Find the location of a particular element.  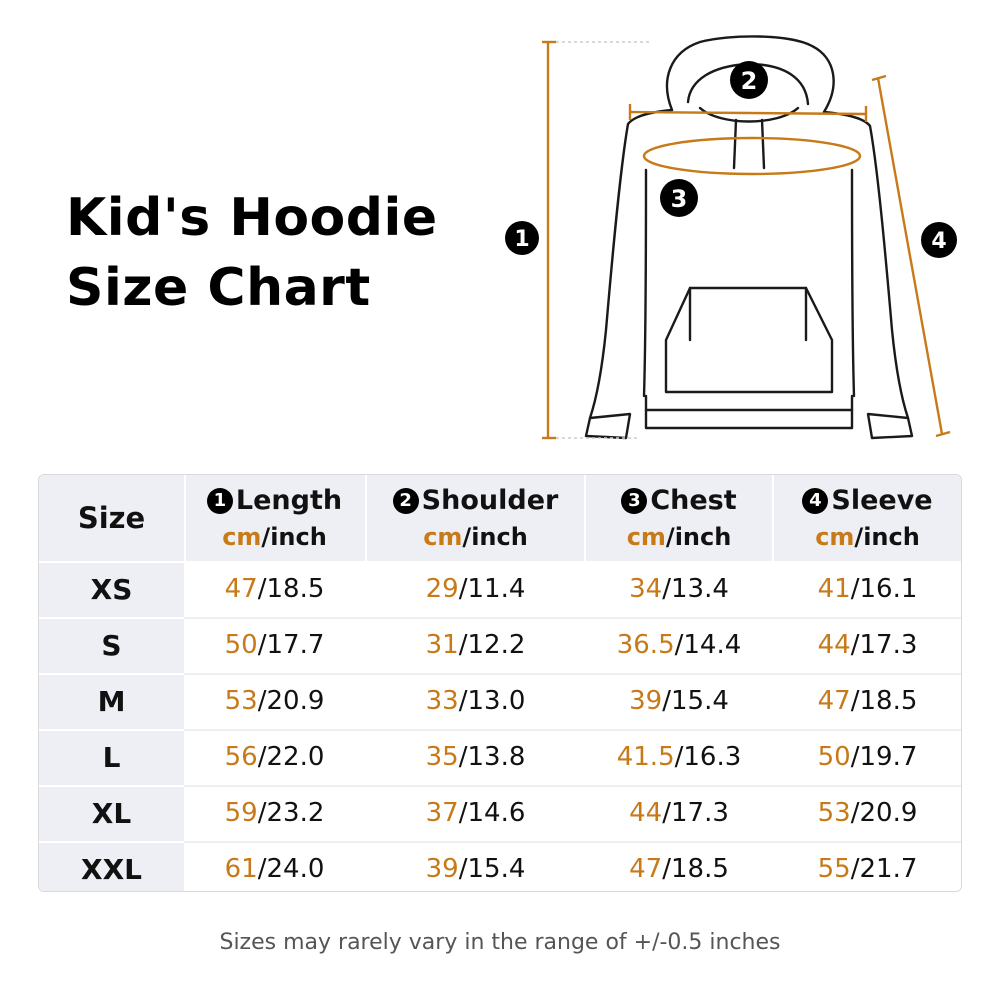

svg-text: 1 is located at coordinates (521, 239).